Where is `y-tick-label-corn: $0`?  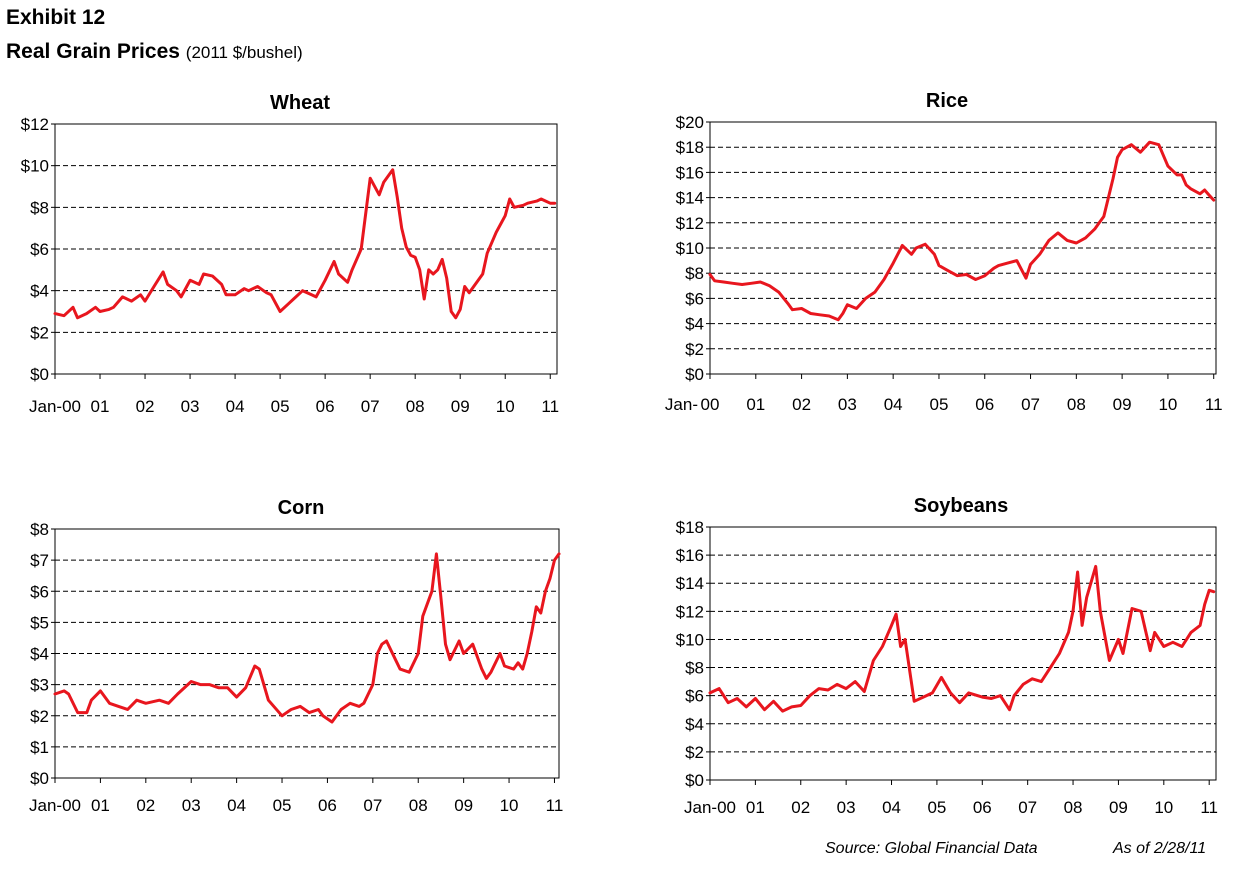 y-tick-label-corn: $0 is located at coordinates (39, 778).